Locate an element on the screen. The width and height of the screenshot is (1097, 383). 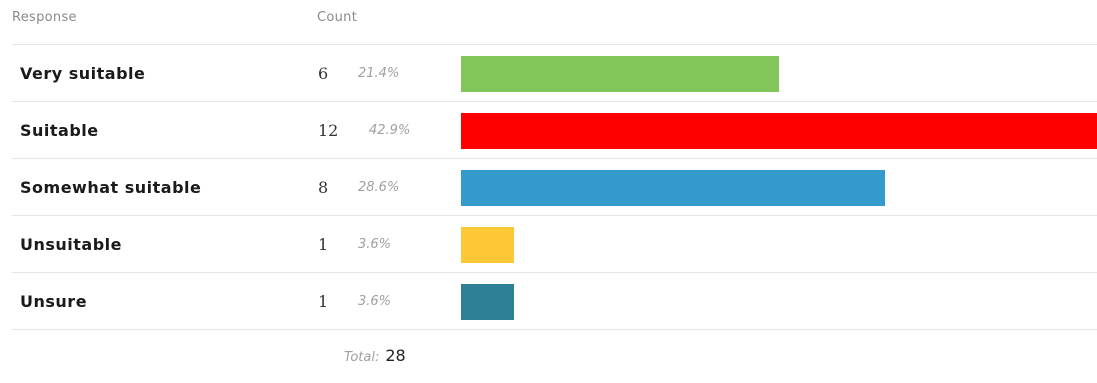
response-percentage: 42.9% is located at coordinates (390, 130).